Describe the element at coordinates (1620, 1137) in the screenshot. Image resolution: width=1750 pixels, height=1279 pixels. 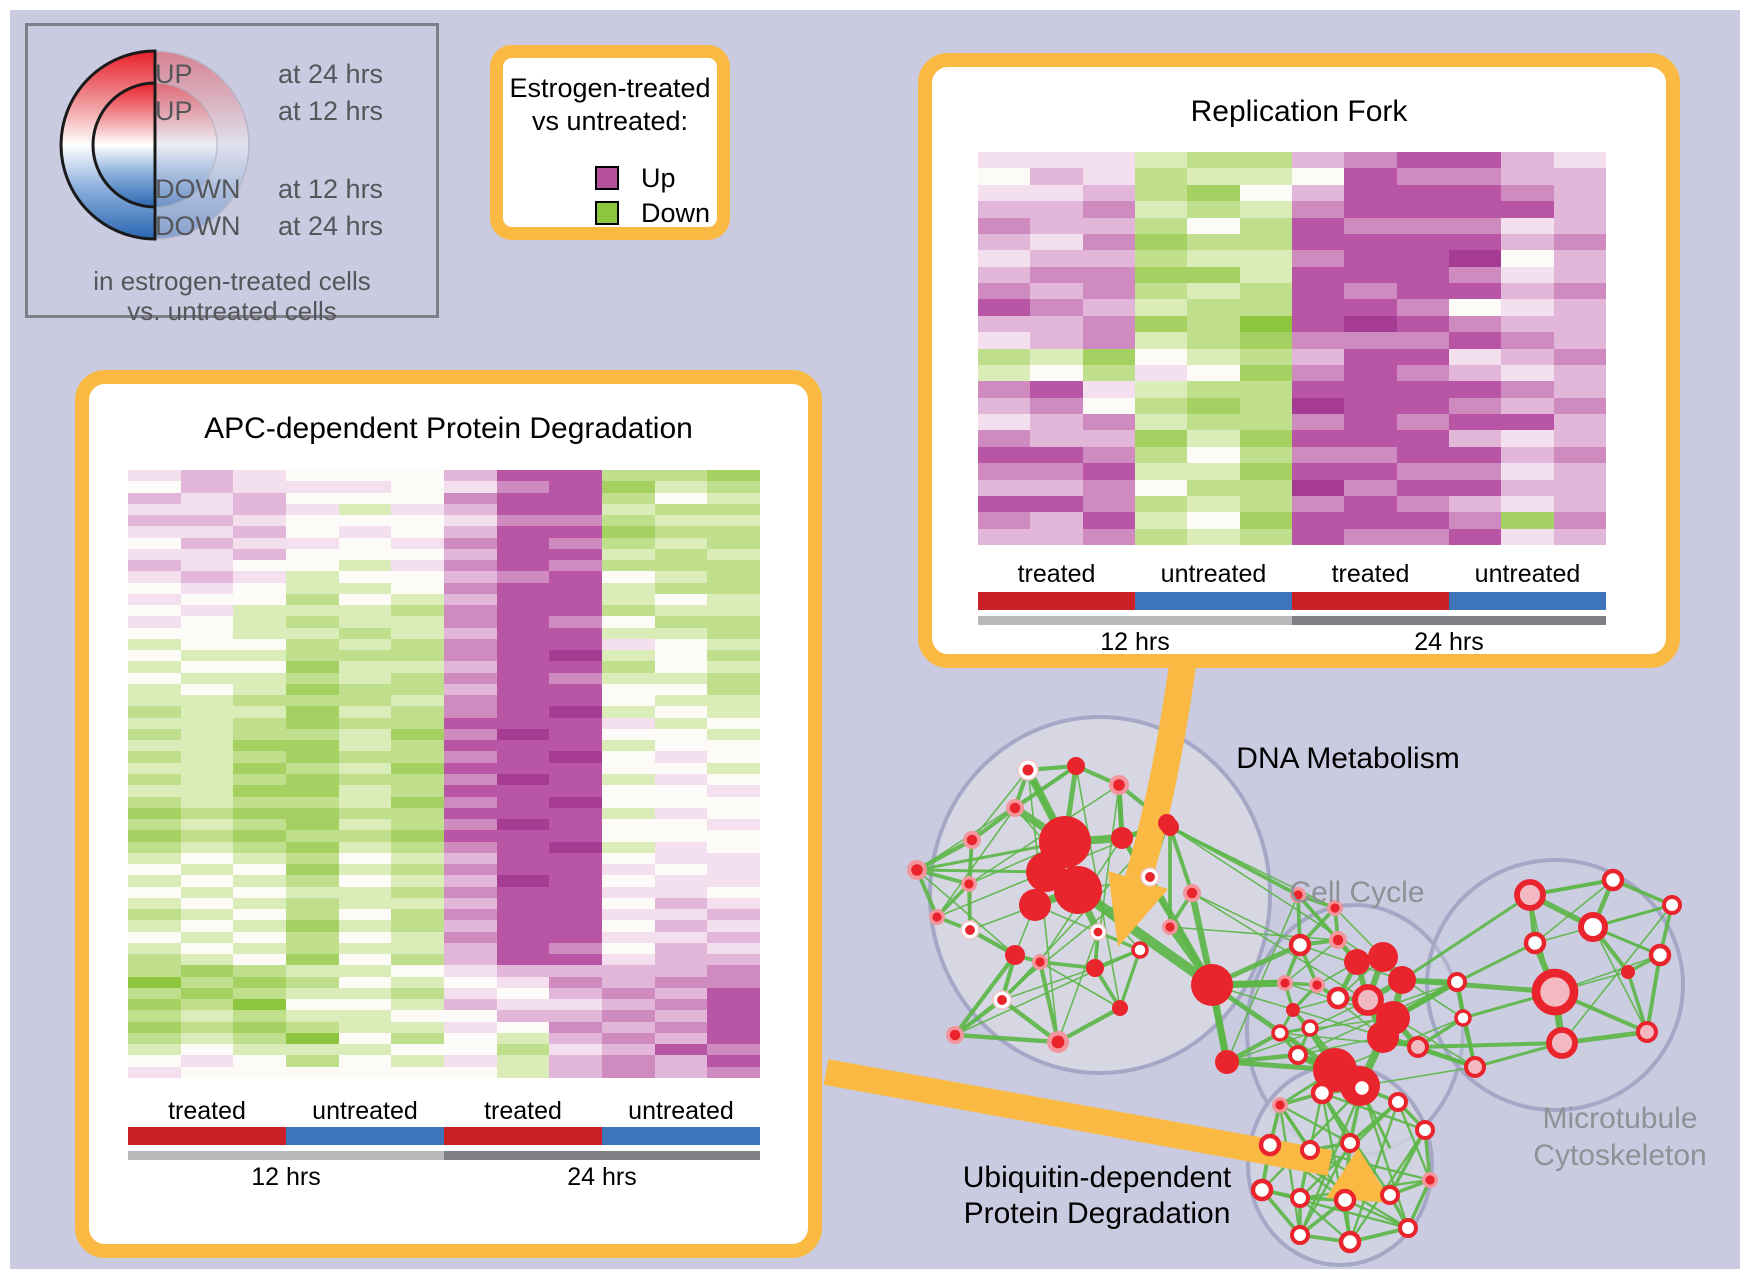
I see `cluster-label-microtubule-cytoskeleton: Microtubule Cytoskeleton` at that location.